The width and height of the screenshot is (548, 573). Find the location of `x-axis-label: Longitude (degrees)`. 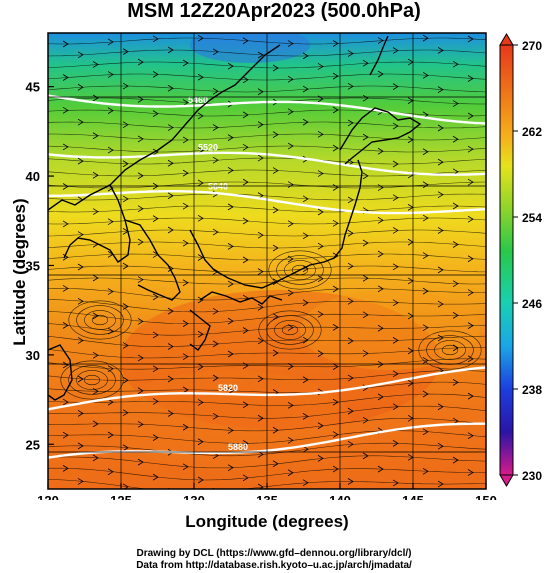

x-axis-label: Longitude (degrees) is located at coordinates (267, 521).